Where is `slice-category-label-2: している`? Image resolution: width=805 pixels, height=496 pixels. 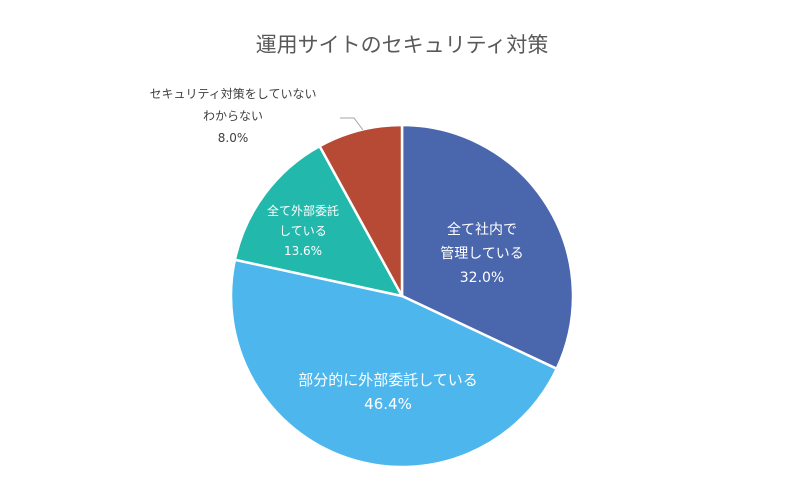
slice-category-label-2: している is located at coordinates (303, 231).